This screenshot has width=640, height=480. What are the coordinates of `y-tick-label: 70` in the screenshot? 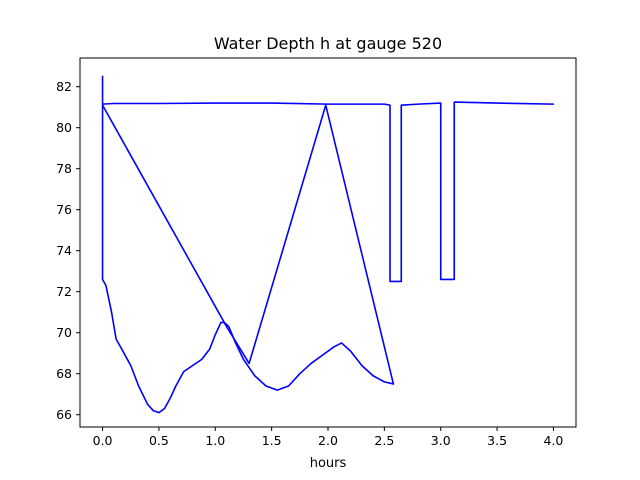 It's located at (64, 332).